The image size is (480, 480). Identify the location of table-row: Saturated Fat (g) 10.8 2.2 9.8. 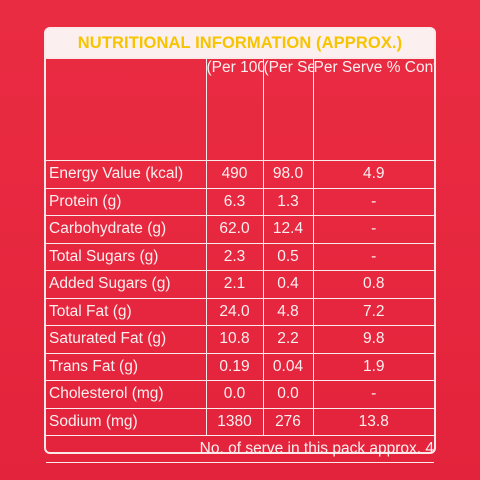
(240, 339).